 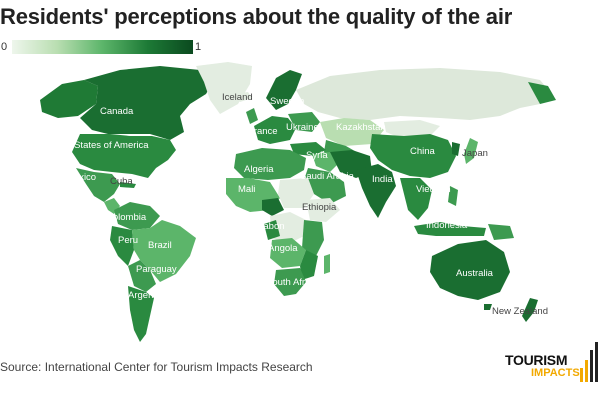 I want to click on region-saudi-arabia, so click(x=325, y=186).